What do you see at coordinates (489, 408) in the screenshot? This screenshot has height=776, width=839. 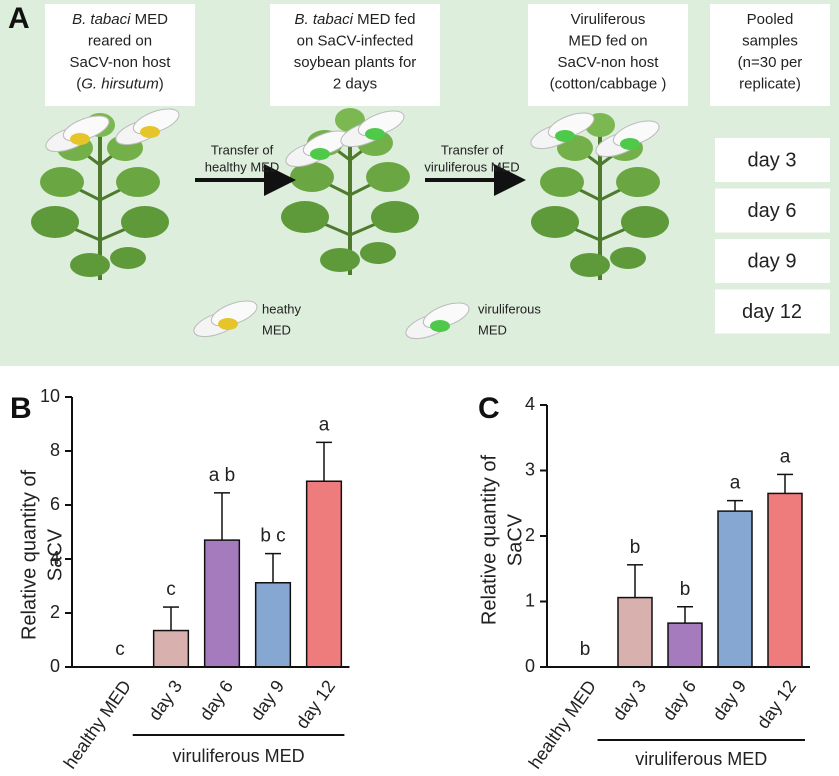 I see `panel-label: C` at bounding box center [489, 408].